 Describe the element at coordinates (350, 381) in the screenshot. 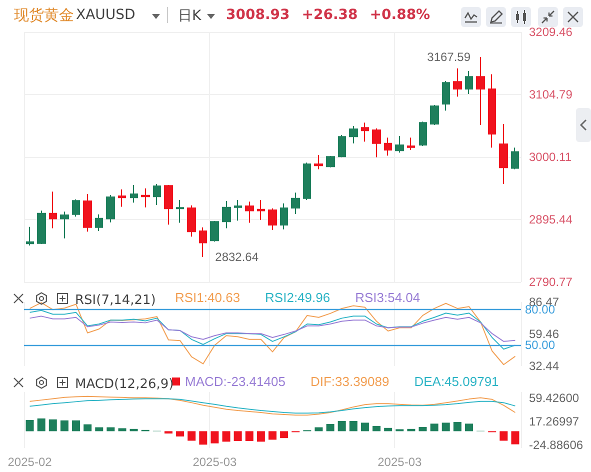

I see `series-label: DIF:33.39089` at that location.